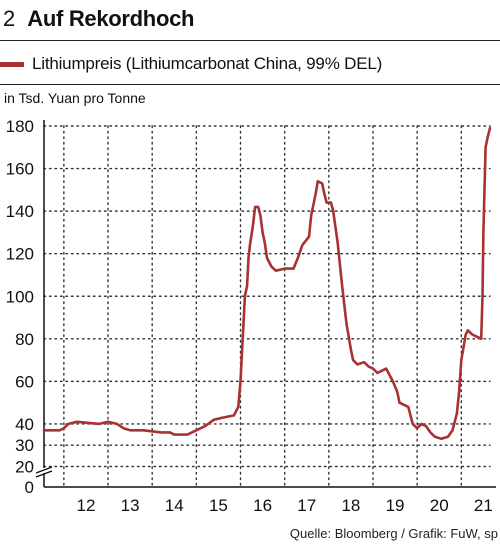 Image resolution: width=500 pixels, height=545 pixels. Describe the element at coordinates (20, 254) in the screenshot. I see `y-tick-label: 120` at that location.